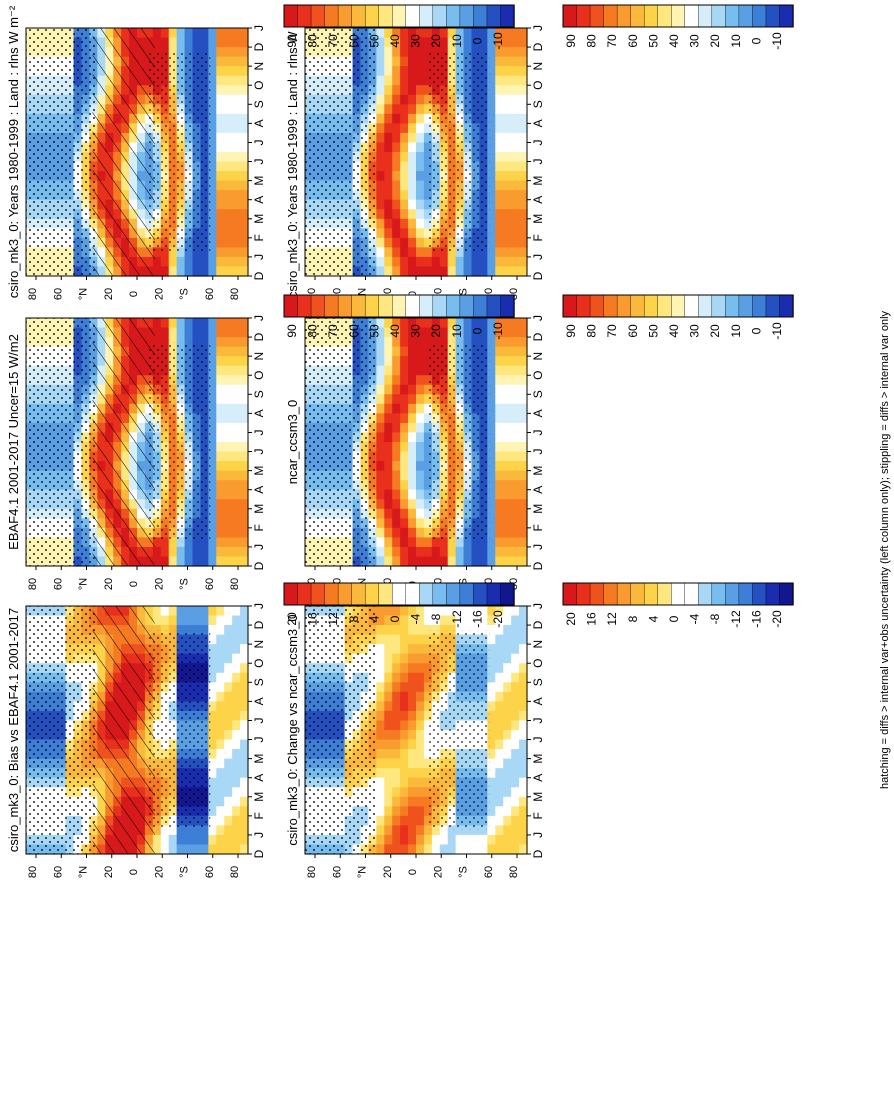 The image size is (894, 1100). What do you see at coordinates (674, 331) in the screenshot?
I see `colorbar-label: 40` at bounding box center [674, 331].